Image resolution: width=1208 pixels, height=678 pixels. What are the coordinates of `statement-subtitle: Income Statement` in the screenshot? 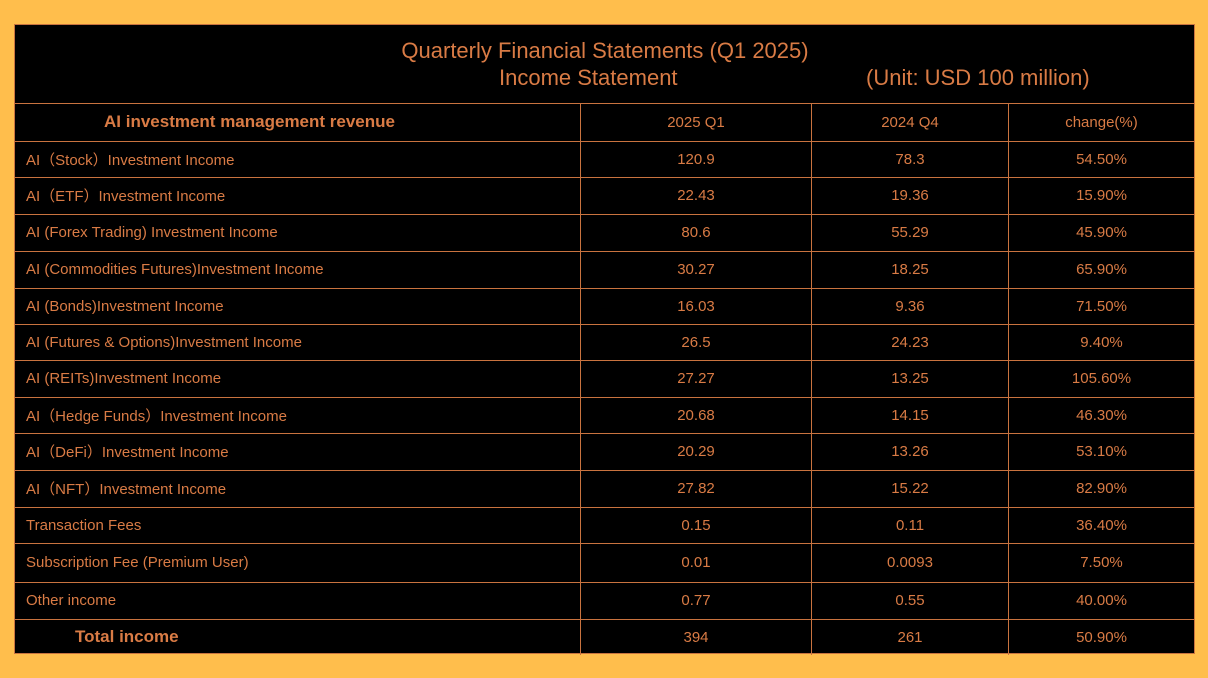 It's located at (588, 77).